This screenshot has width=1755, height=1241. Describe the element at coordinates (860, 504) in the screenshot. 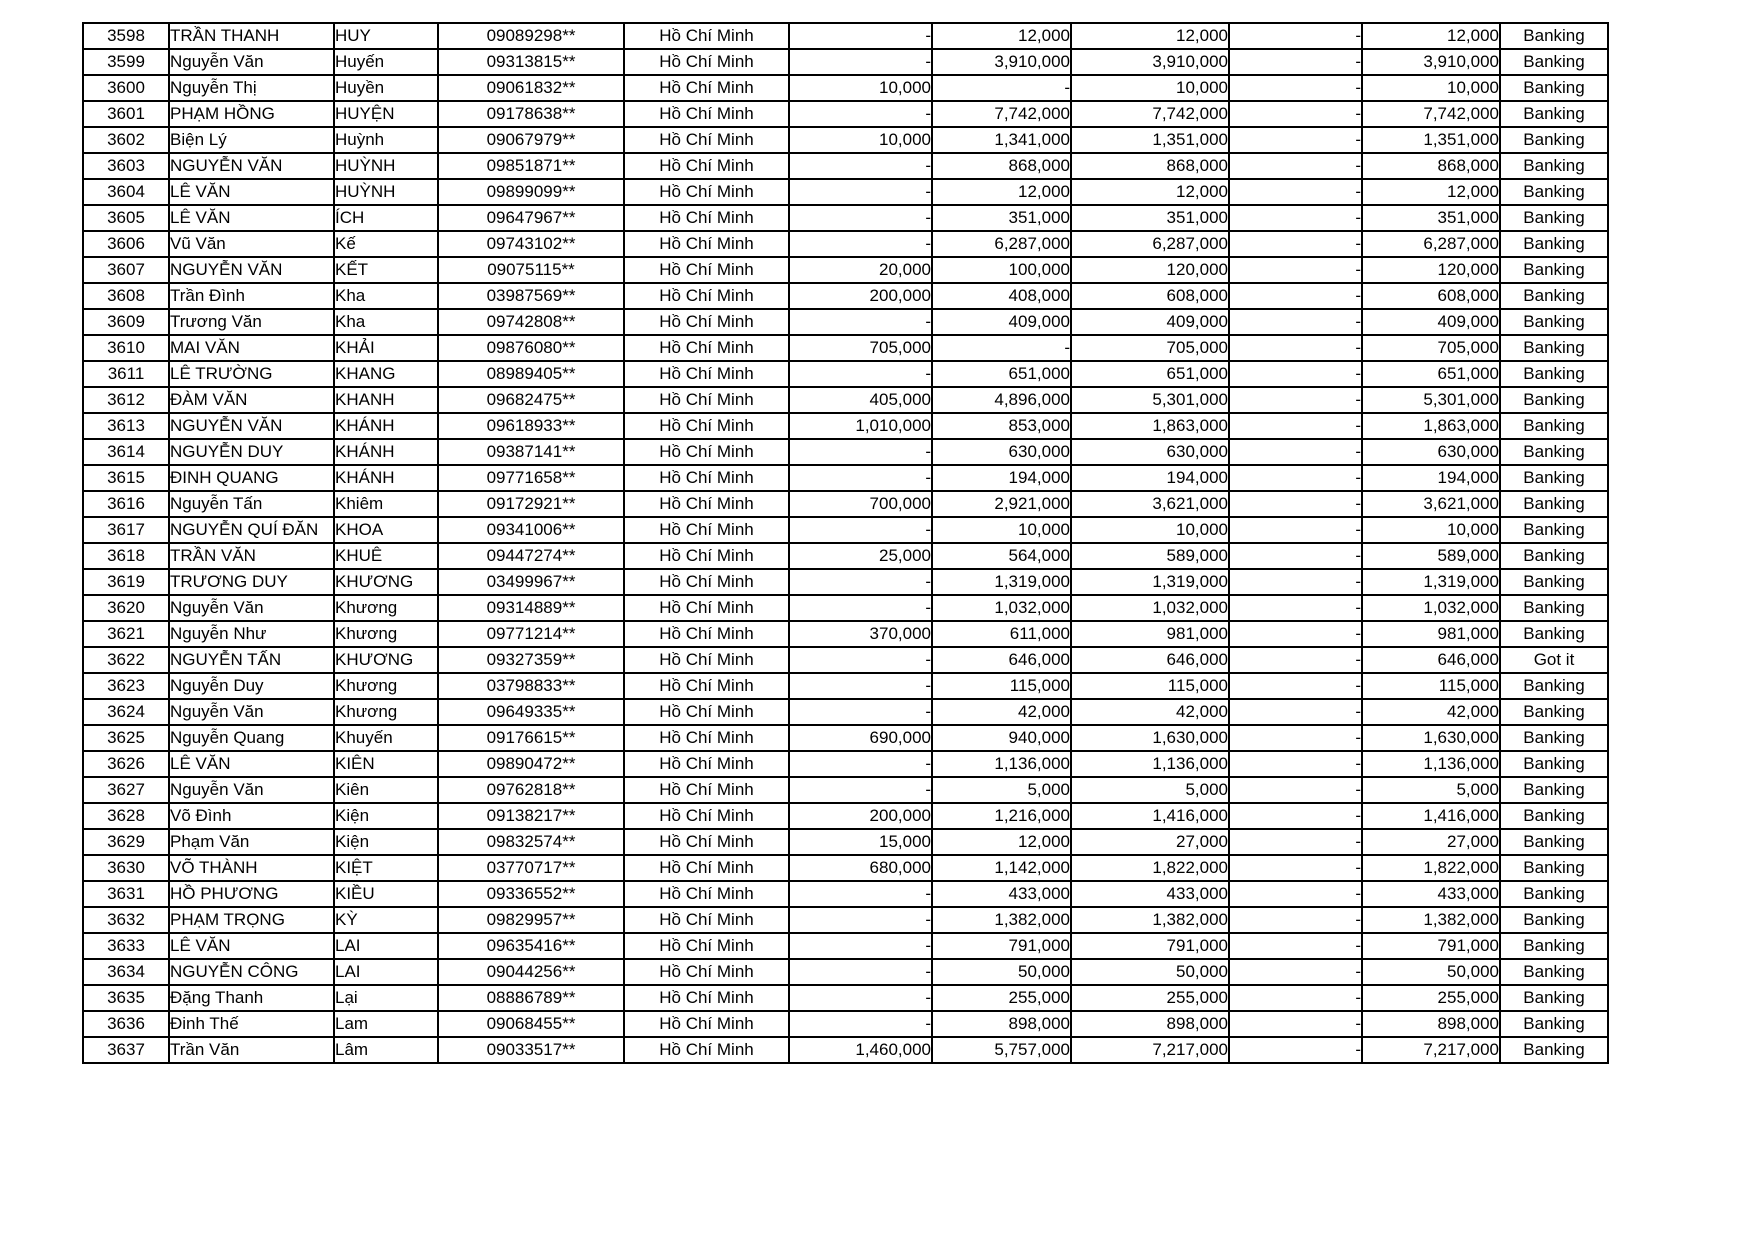

I see `col-amount-1-cell: 700,000` at that location.